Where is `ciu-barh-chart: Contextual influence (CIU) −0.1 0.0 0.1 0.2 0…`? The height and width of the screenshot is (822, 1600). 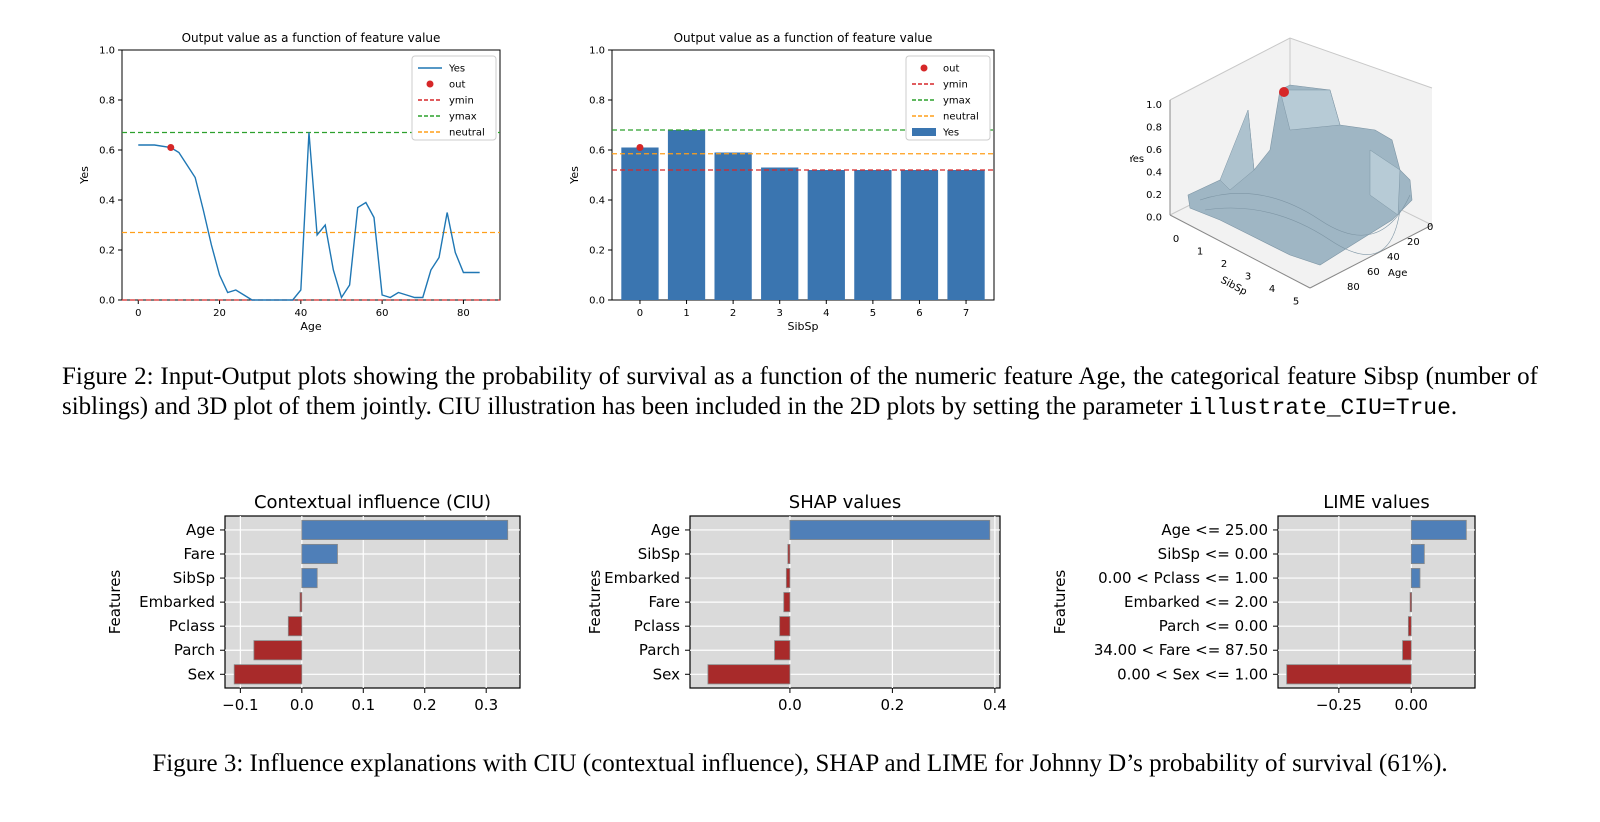
ciu-barh-chart: Contextual influence (CIU) −0.1 0.0 0.1 0.2 0… is located at coordinates (313, 603).